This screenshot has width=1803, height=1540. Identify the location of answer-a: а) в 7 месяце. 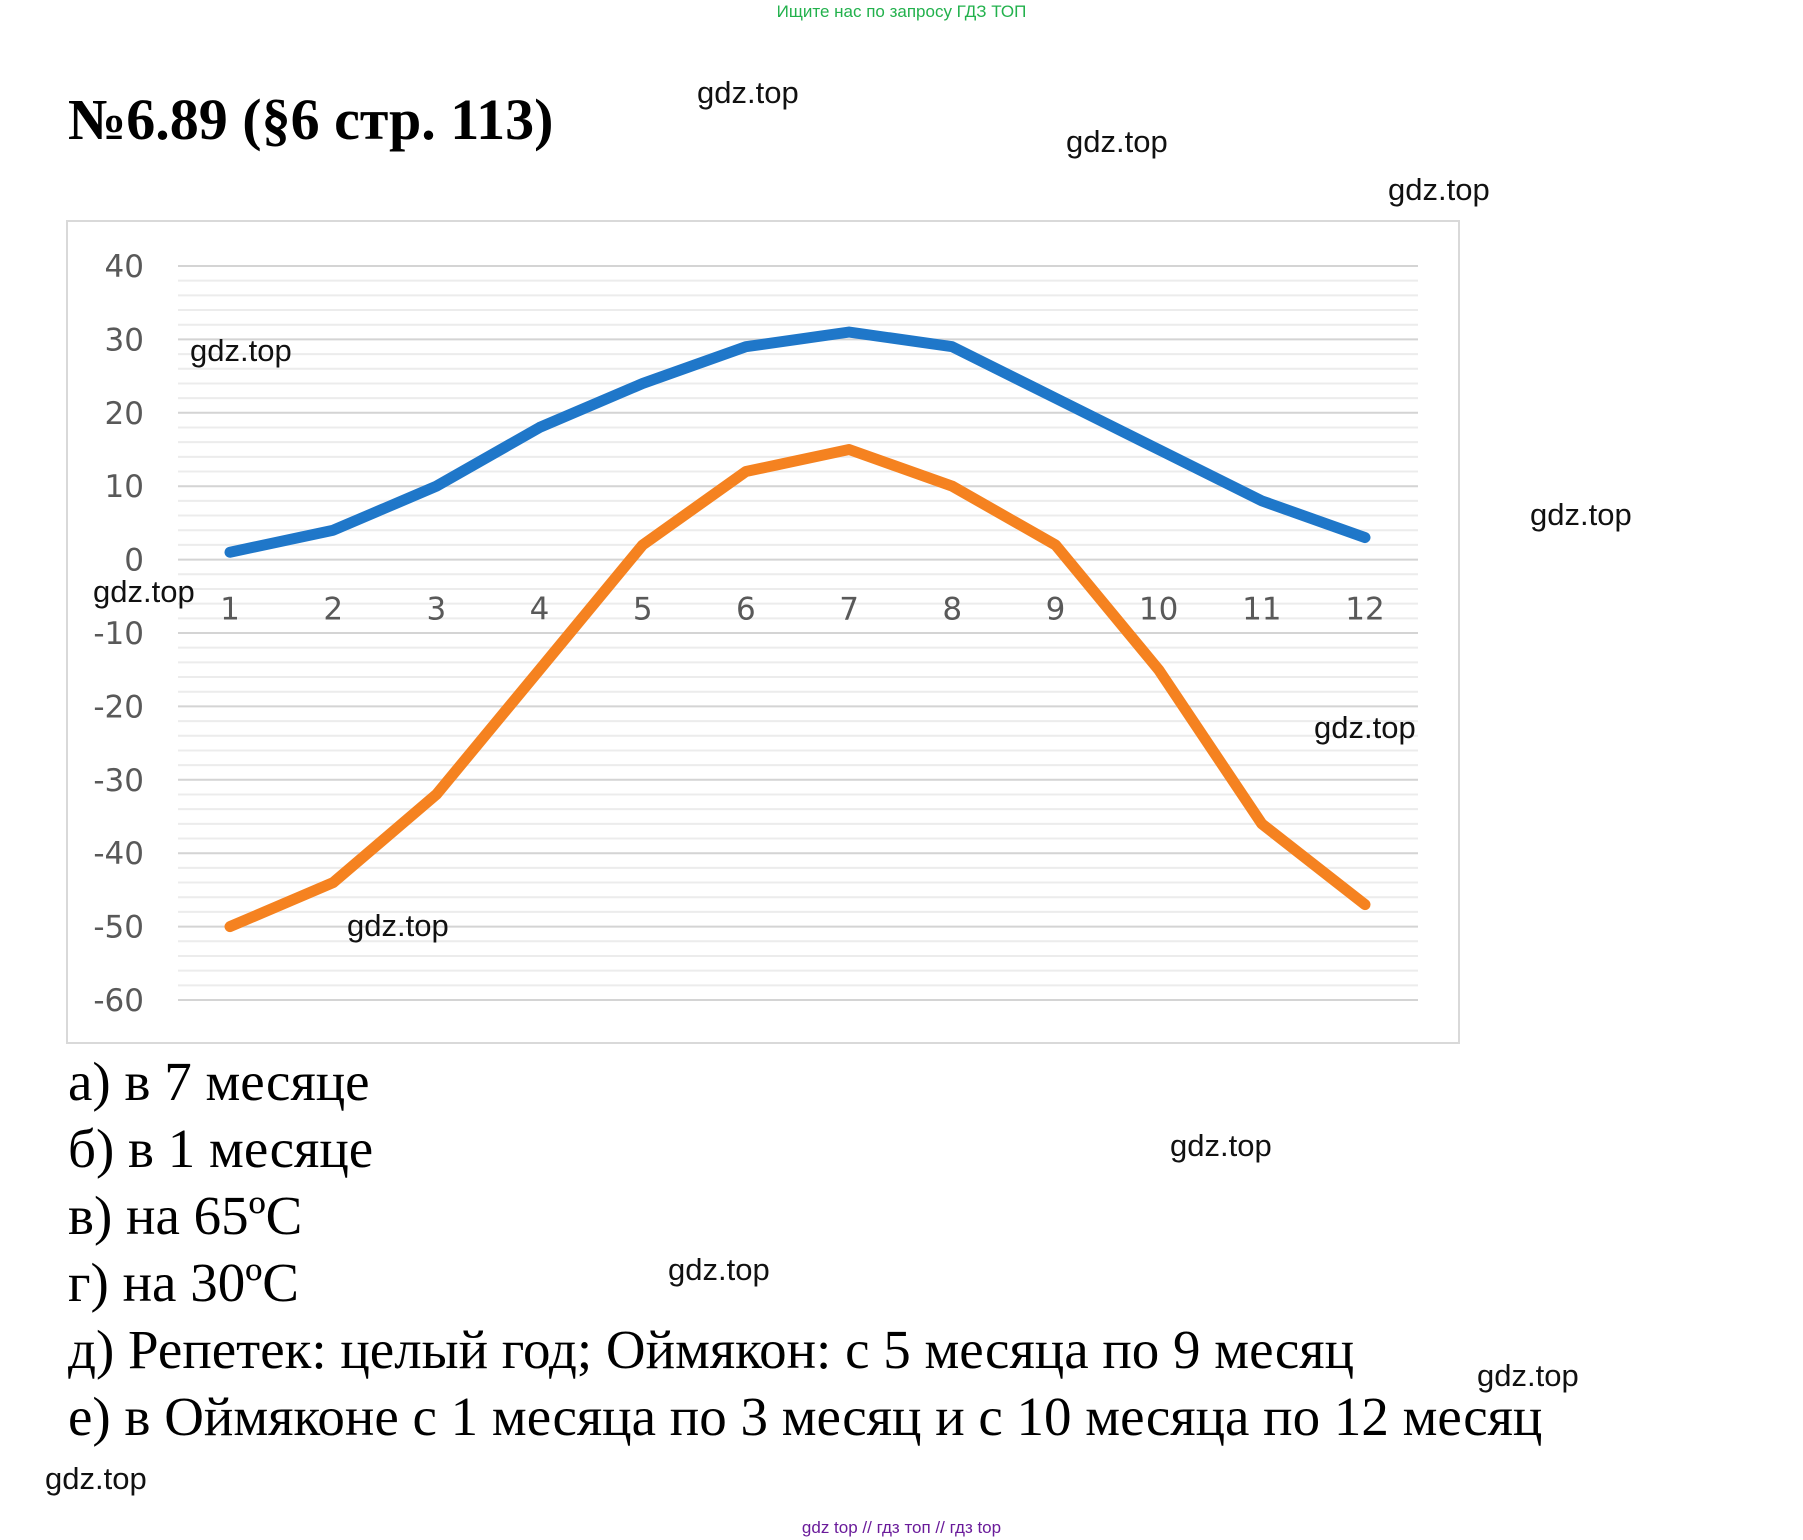
(219, 1081).